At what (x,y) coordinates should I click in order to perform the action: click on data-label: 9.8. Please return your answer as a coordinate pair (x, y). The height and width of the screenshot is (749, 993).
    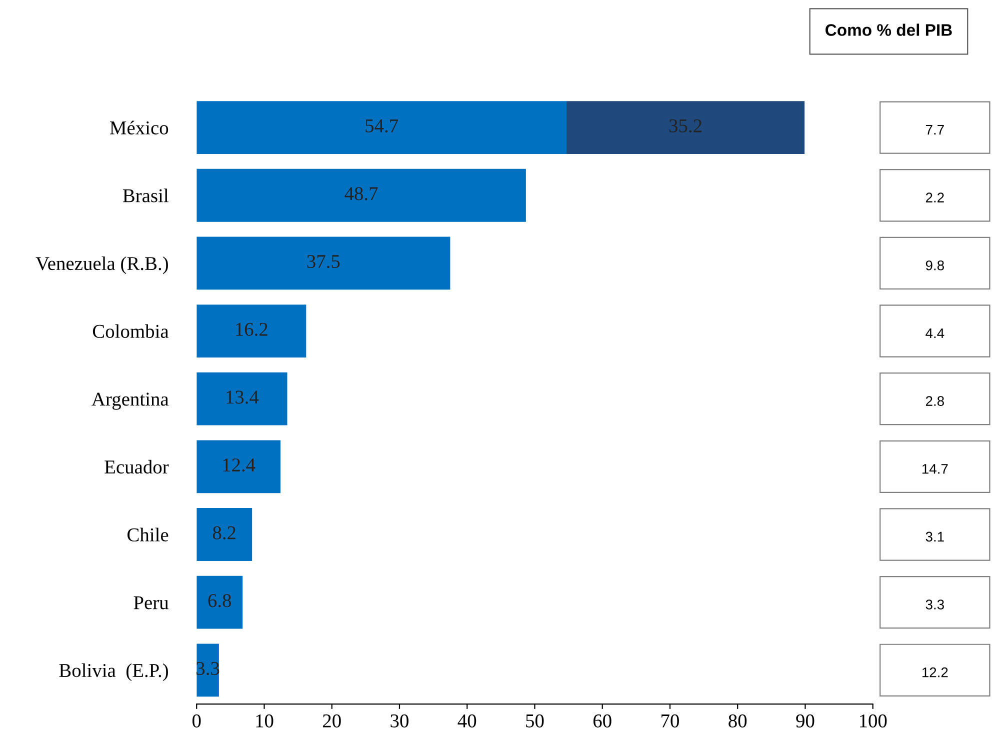
    Looking at the image, I should click on (935, 265).